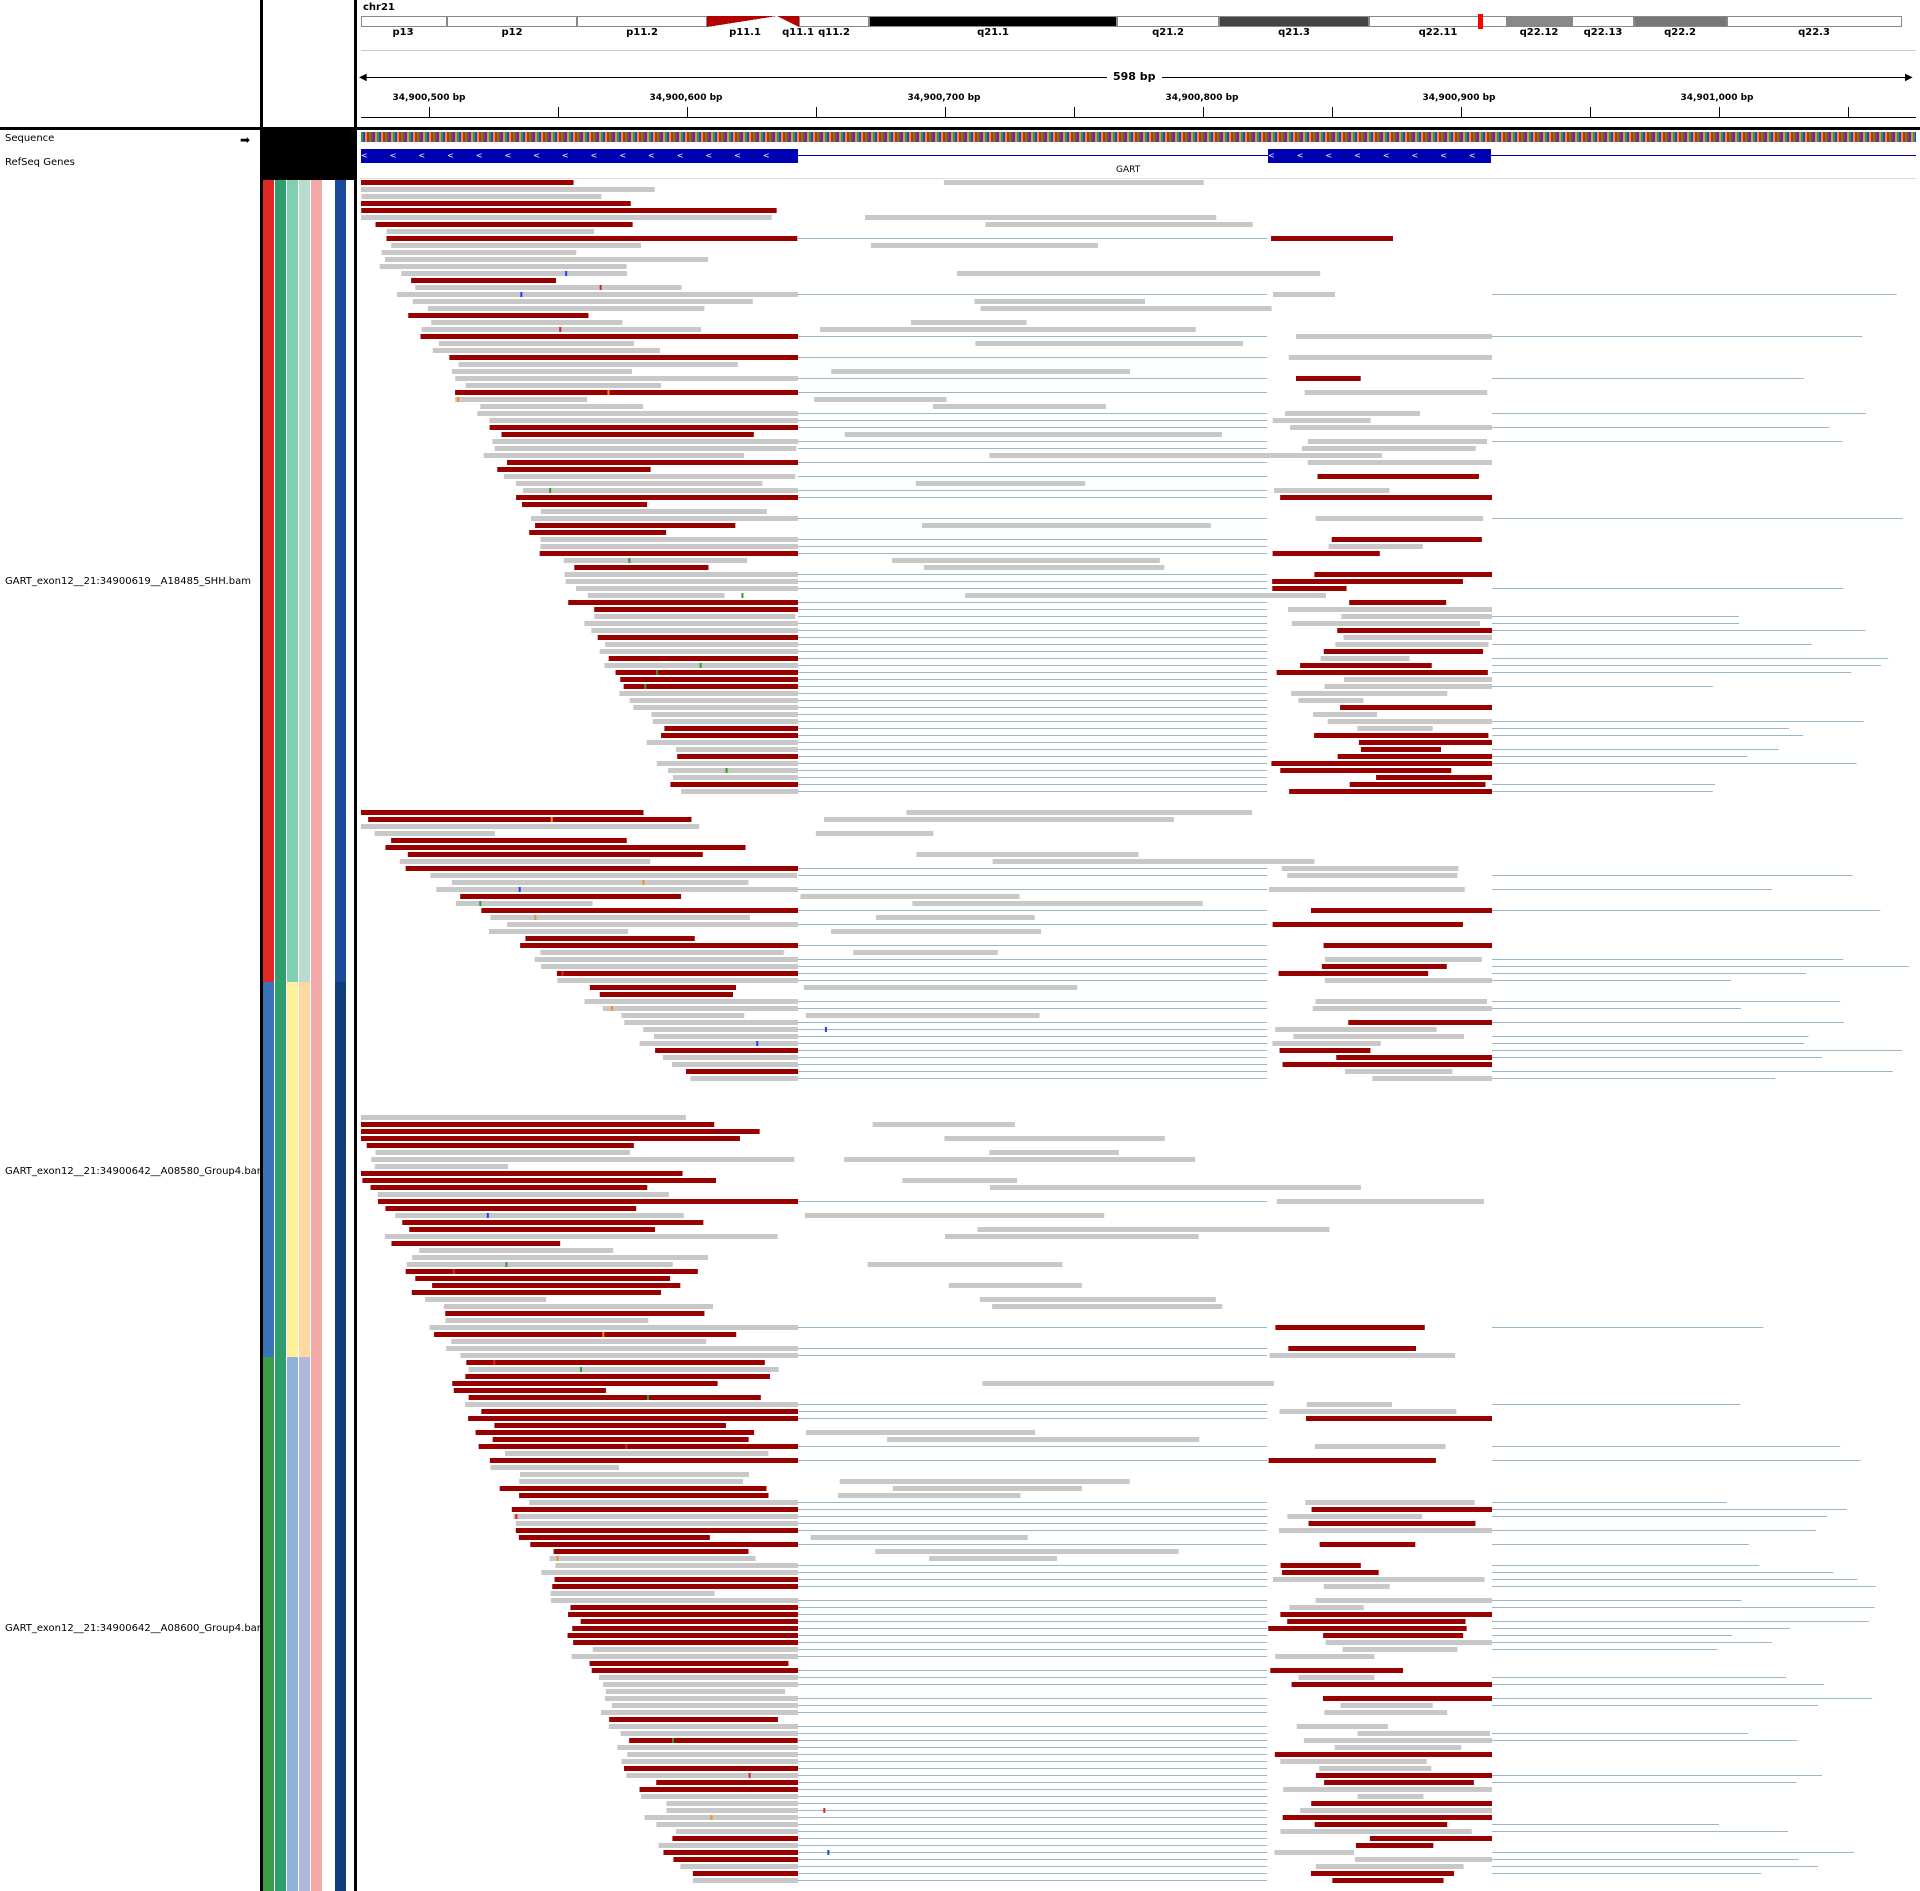  What do you see at coordinates (245, 140) in the screenshot?
I see `strand-arrow-icon: ➡` at bounding box center [245, 140].